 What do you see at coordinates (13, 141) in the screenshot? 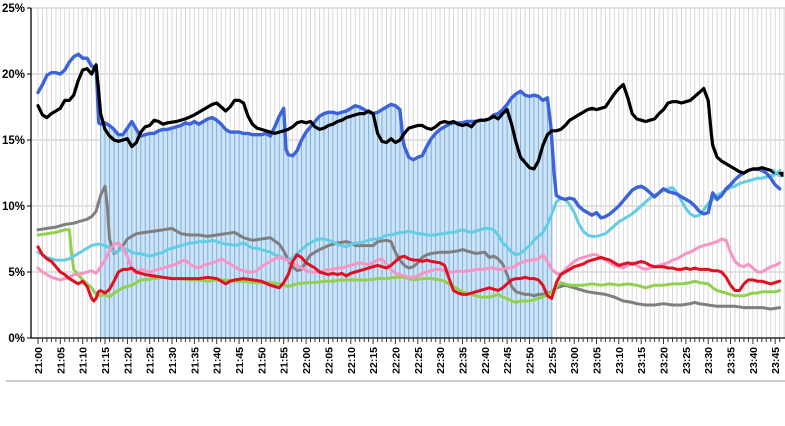
I see `y-axis-label: 15%` at bounding box center [13, 141].